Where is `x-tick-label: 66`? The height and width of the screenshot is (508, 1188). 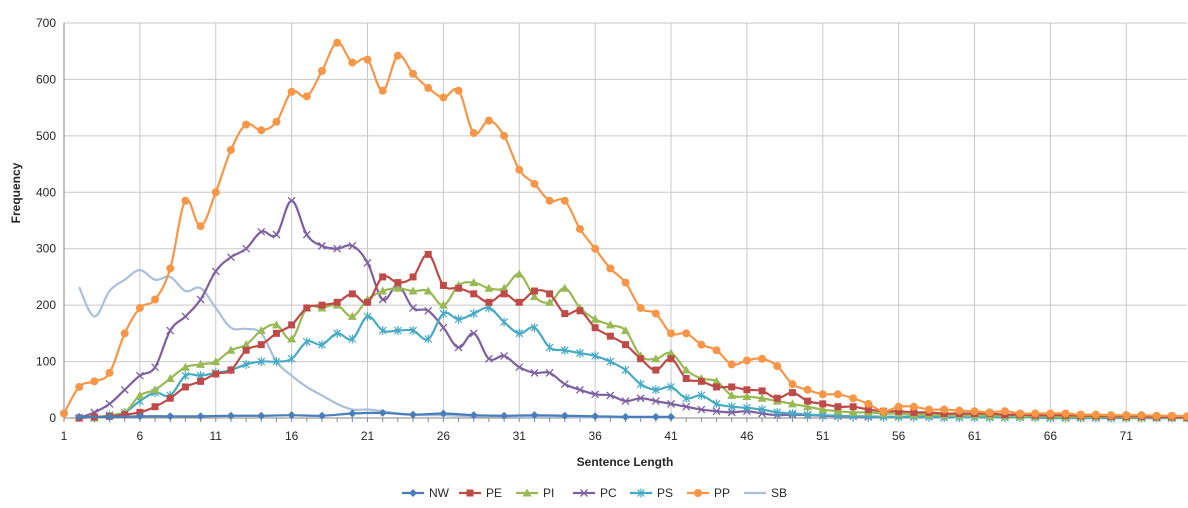 x-tick-label: 66 is located at coordinates (1051, 436).